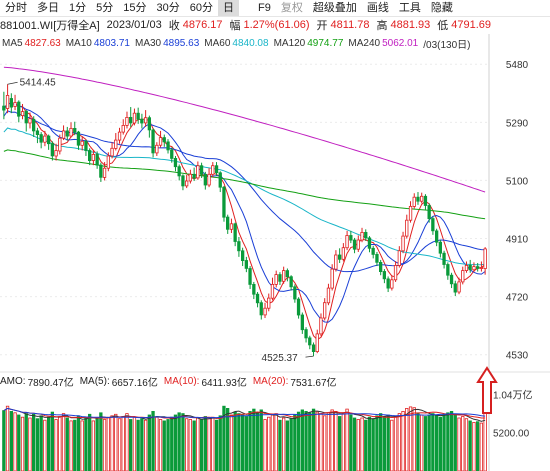 The width and height of the screenshot is (550, 471). I want to click on low-label: 低, so click(443, 26).